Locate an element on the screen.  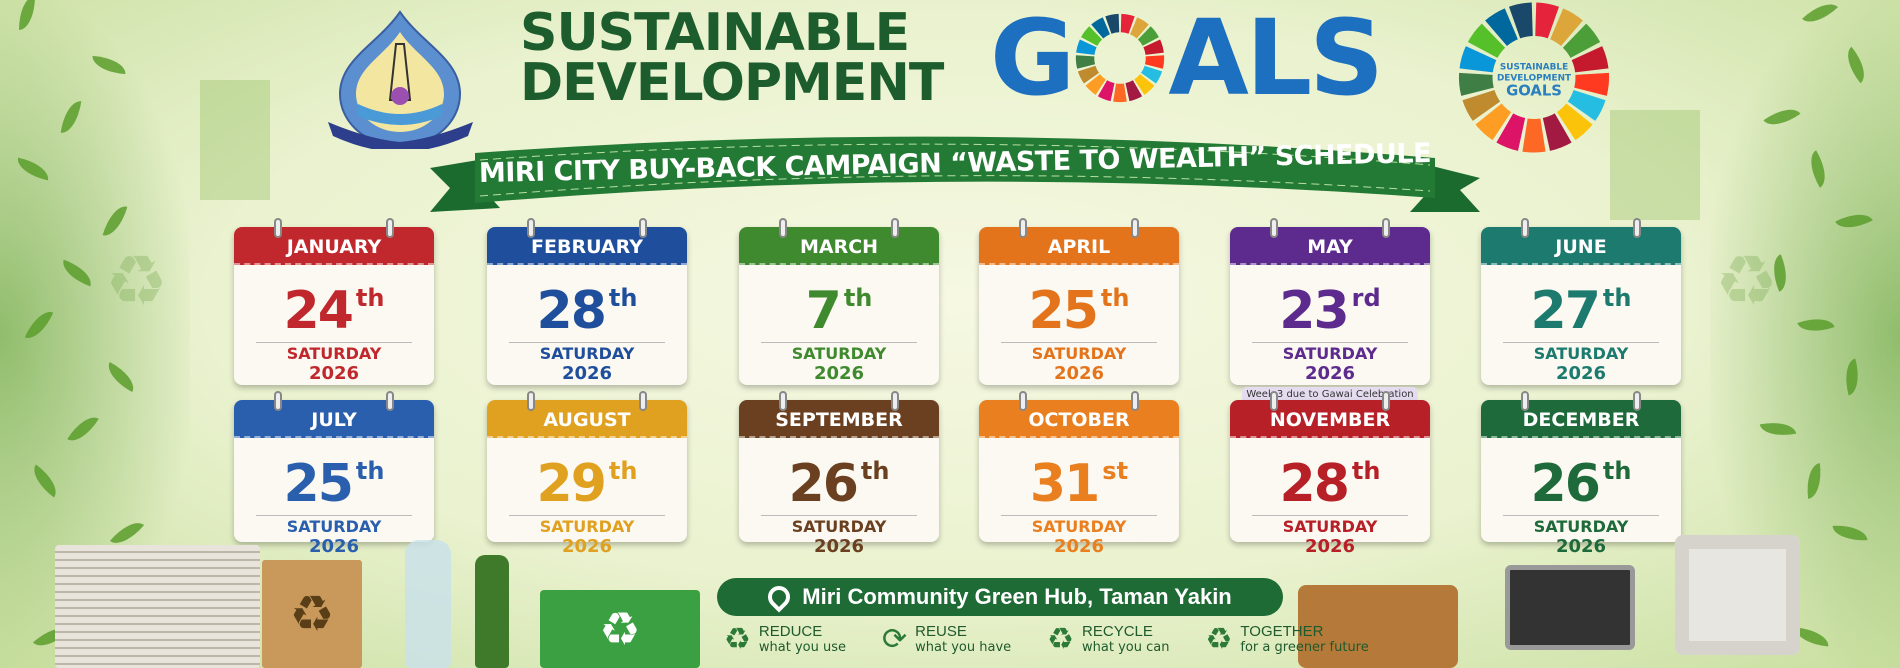
goals-g: G is located at coordinates (1032, 59).